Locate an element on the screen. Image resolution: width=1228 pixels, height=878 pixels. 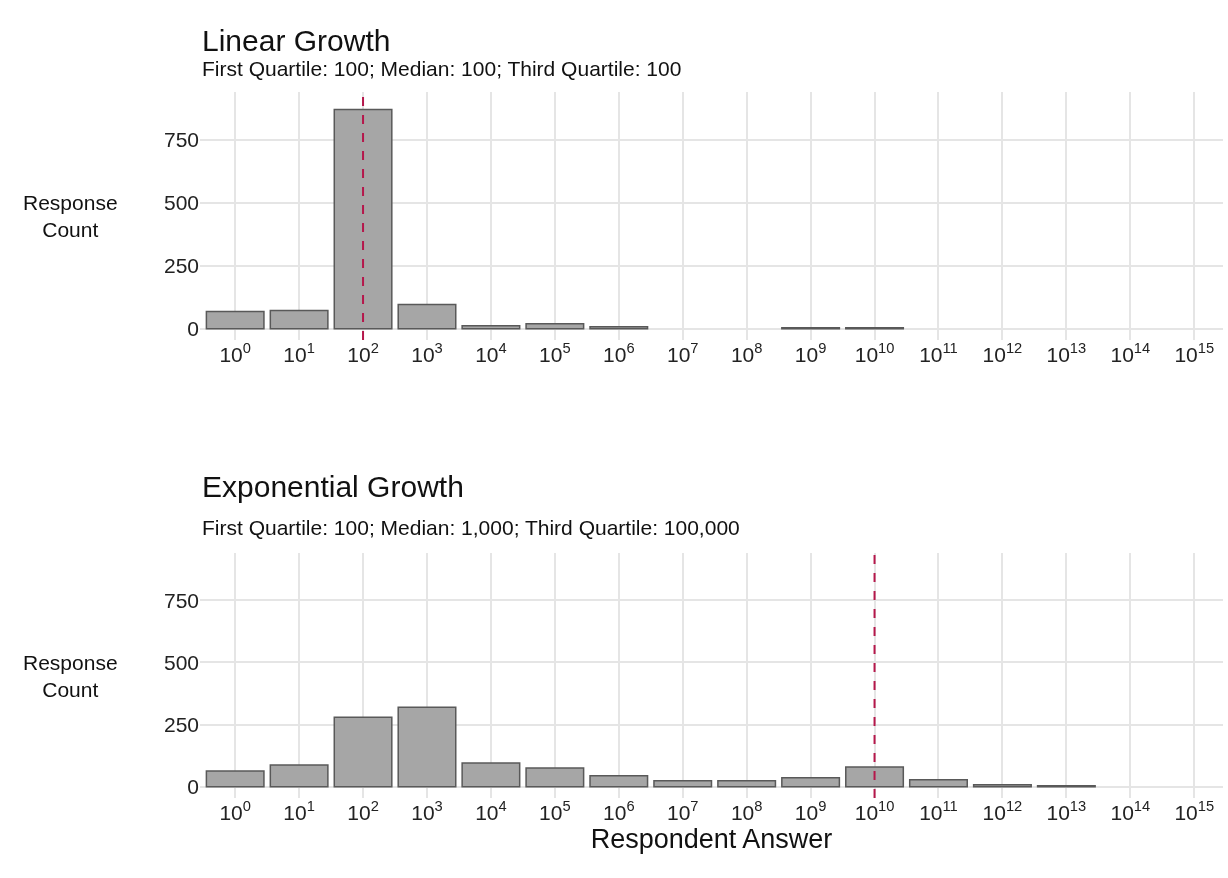
chart-subtitle: First Quartile: 100; Median: 100; Third Quartile: 100 is located at coordinates (442, 68).